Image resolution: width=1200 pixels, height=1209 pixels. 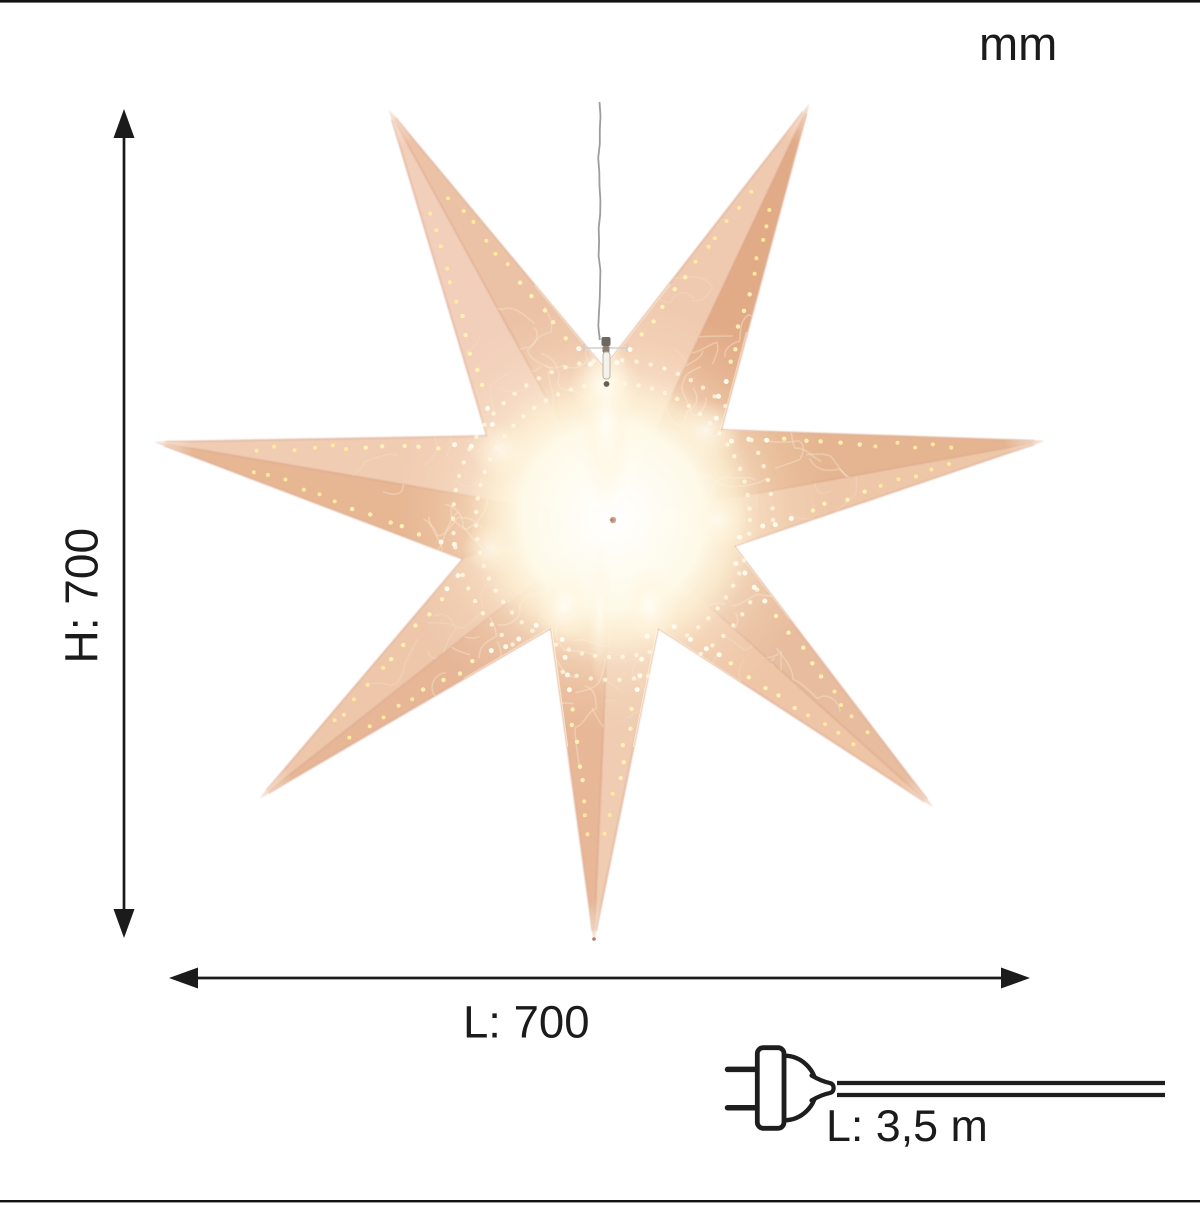 I want to click on svg-text: L: 3,5 m, so click(x=907, y=1126).